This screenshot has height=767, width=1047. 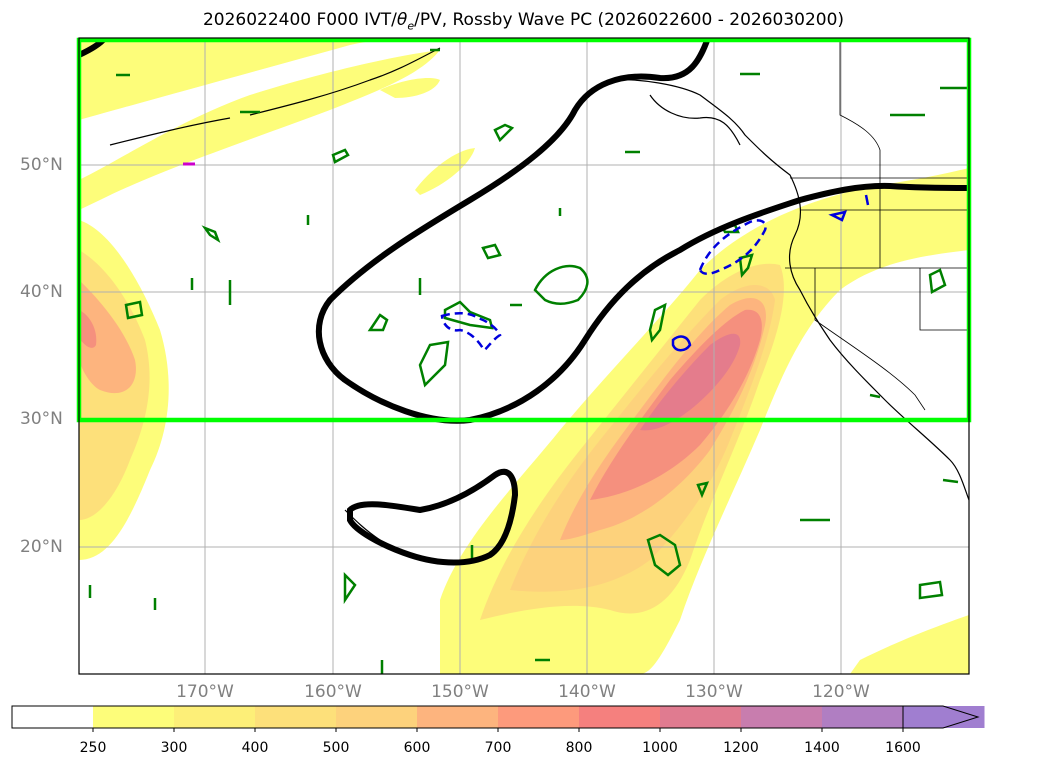 I want to click on political-borders, so click(x=877, y=224).